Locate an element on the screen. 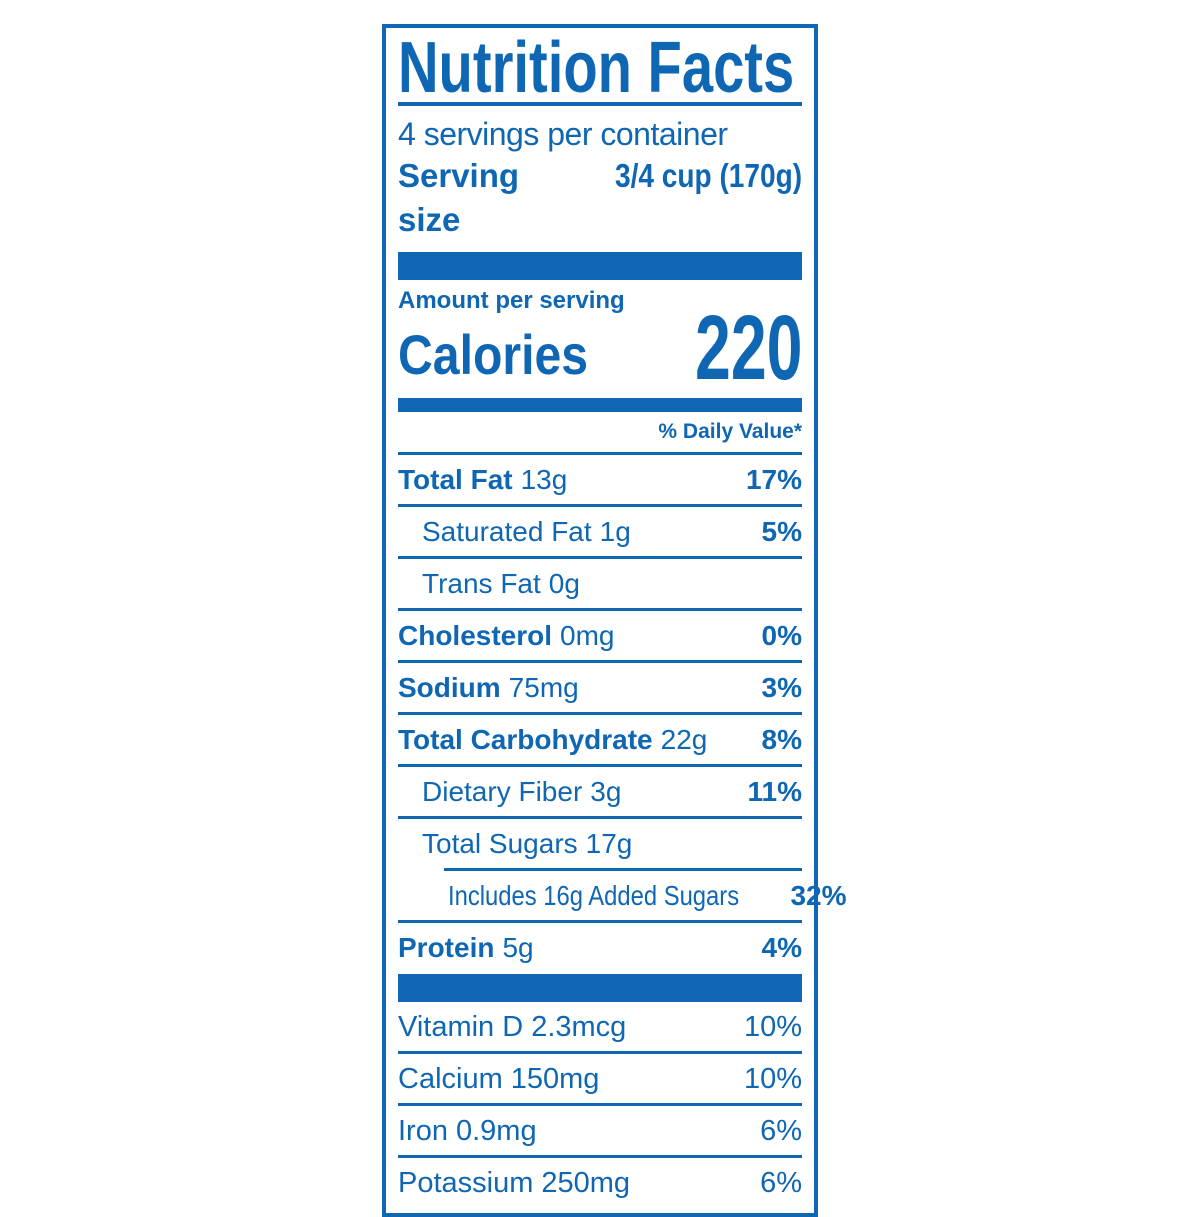 Image resolution: width=1200 pixels, height=1217 pixels. vitamin-amount: 0.9mg is located at coordinates (496, 1131).